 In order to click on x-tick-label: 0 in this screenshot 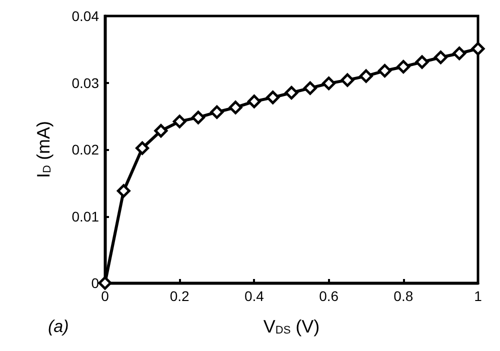, I will do `click(105, 296)`.